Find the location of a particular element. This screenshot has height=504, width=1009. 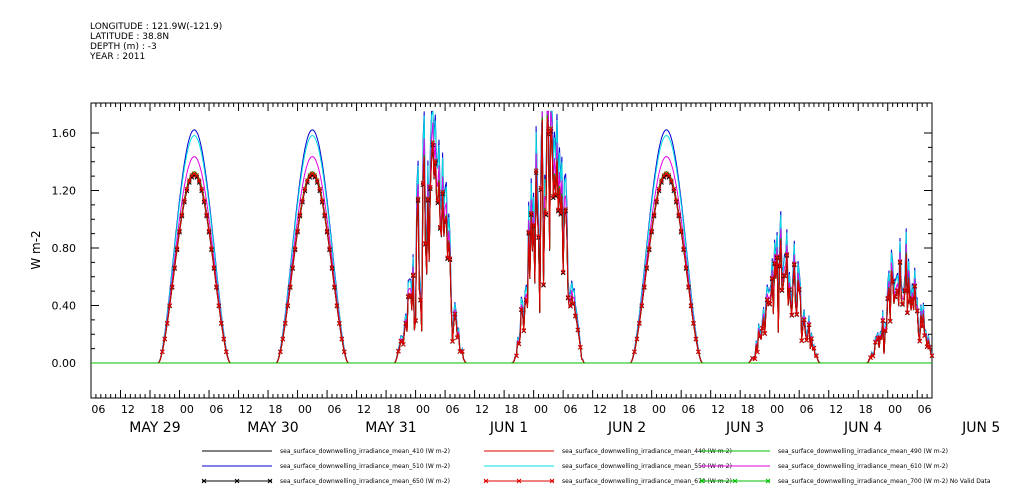

year-text: YEAR : 2011 is located at coordinates (118, 57).